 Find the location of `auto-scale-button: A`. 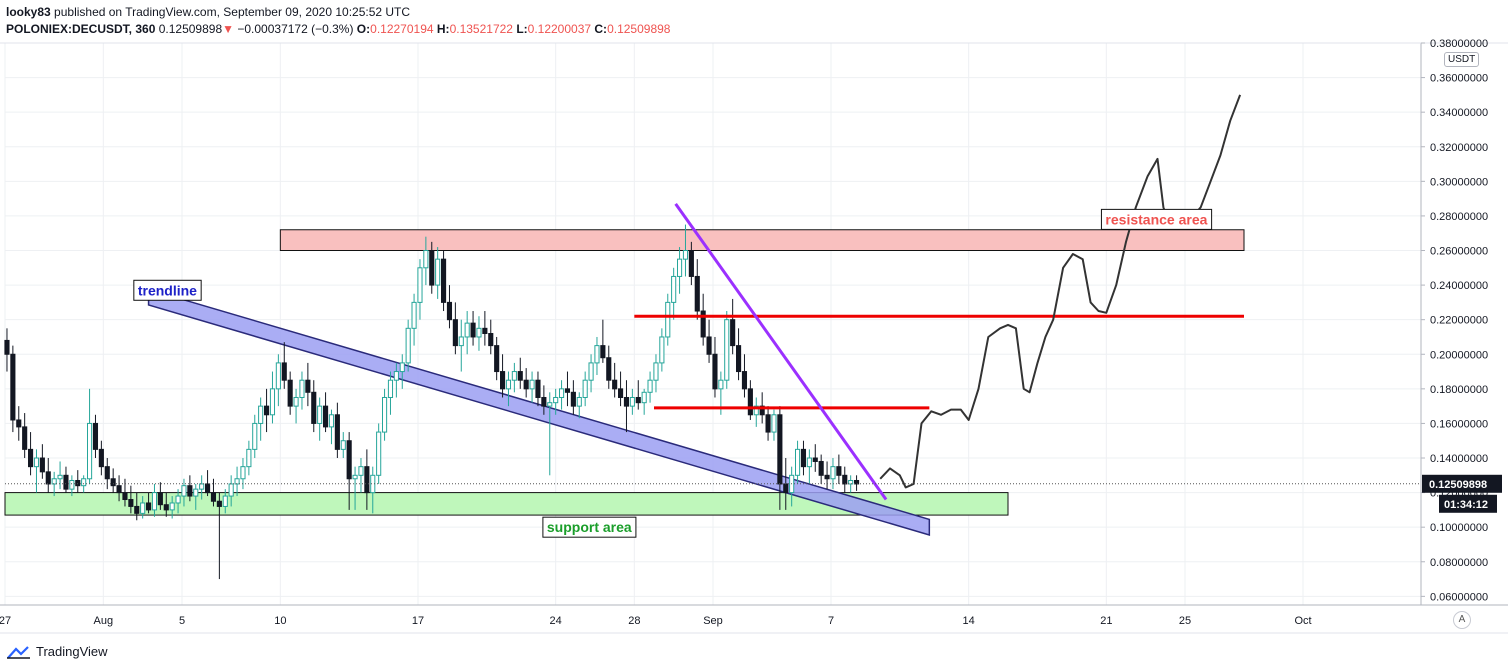

auto-scale-button: A is located at coordinates (1462, 620).